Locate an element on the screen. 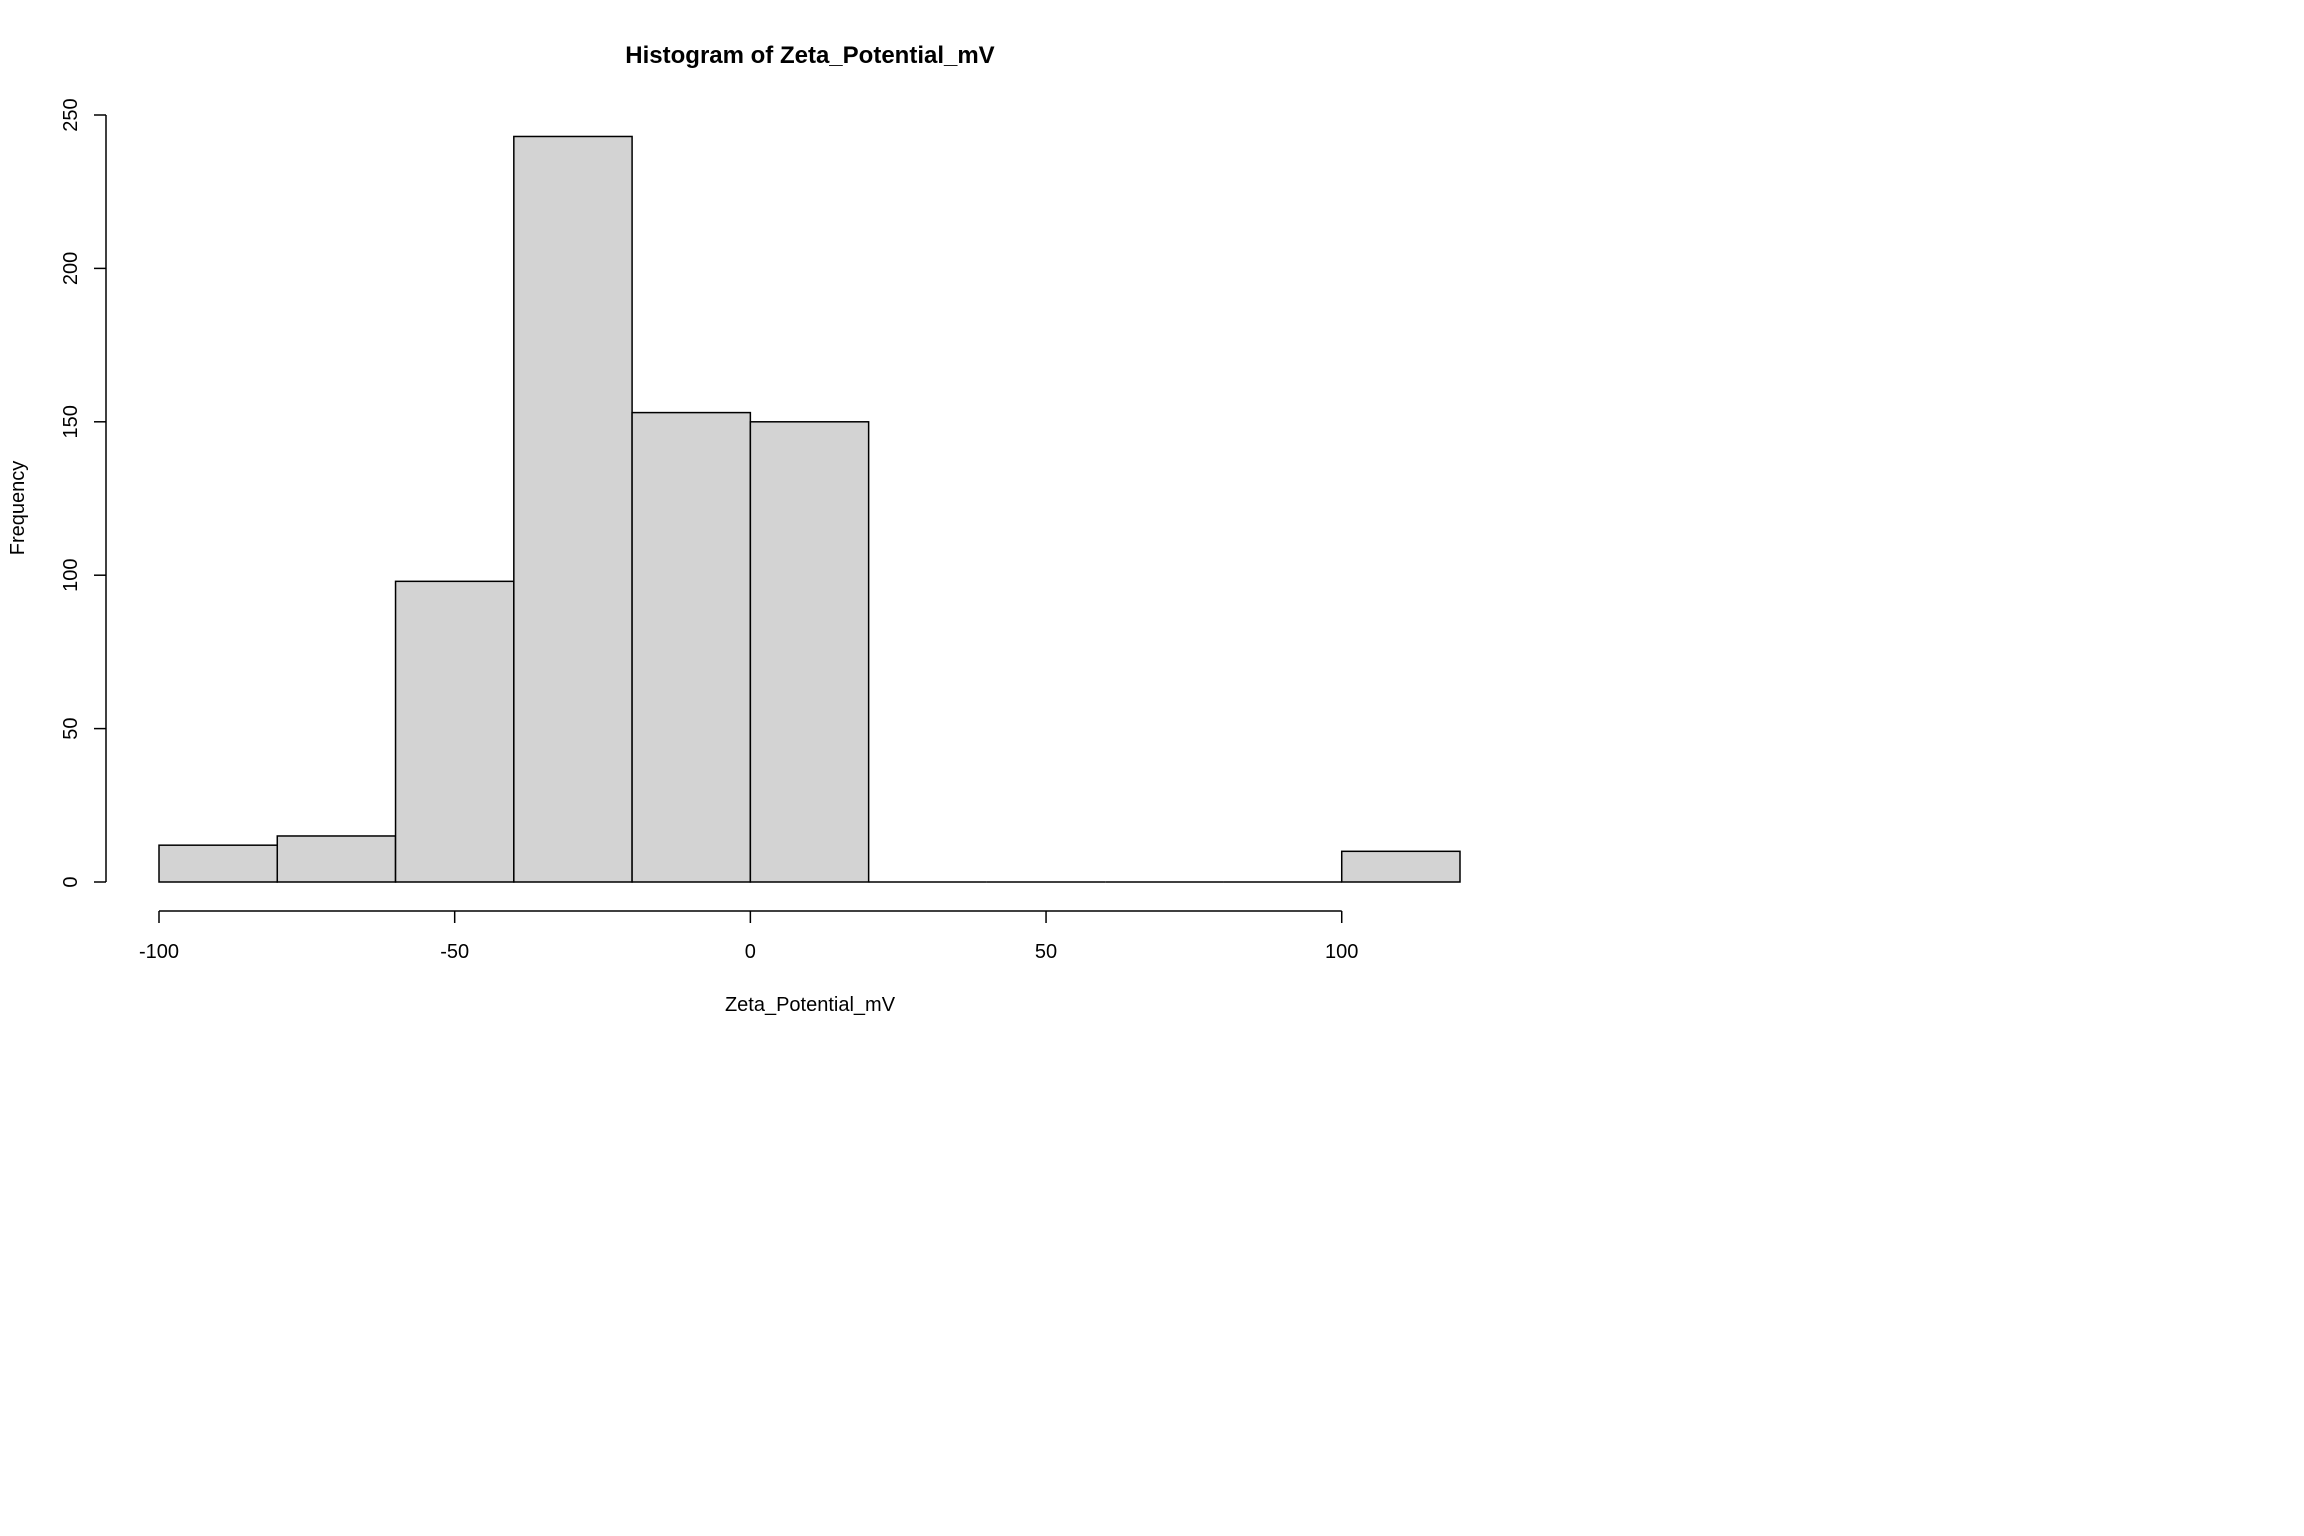 The image size is (2304, 1536). x-tick-label: 100 is located at coordinates (1341, 952).